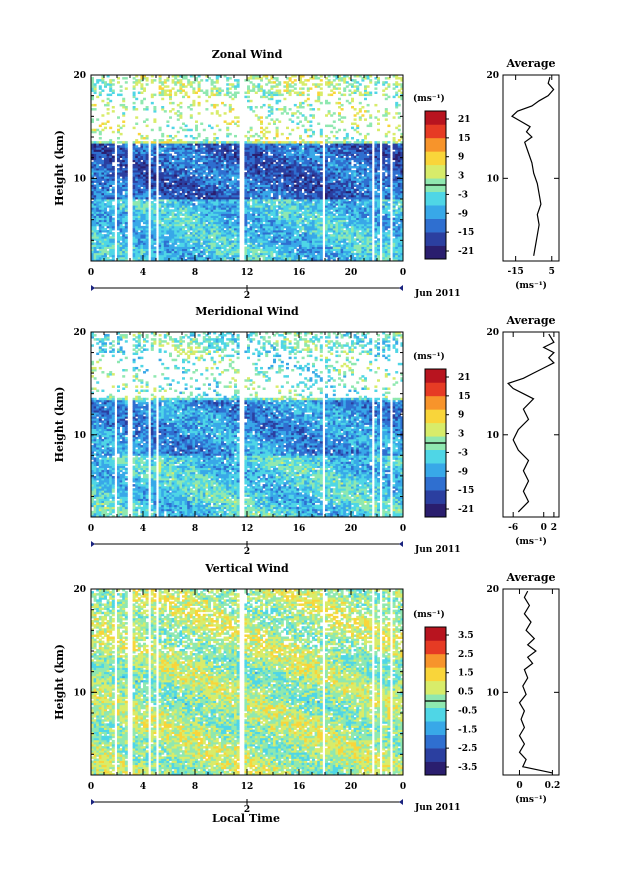 The height and width of the screenshot is (873, 620). I want to click on colorbar-tick-label: 3.5, so click(466, 636).